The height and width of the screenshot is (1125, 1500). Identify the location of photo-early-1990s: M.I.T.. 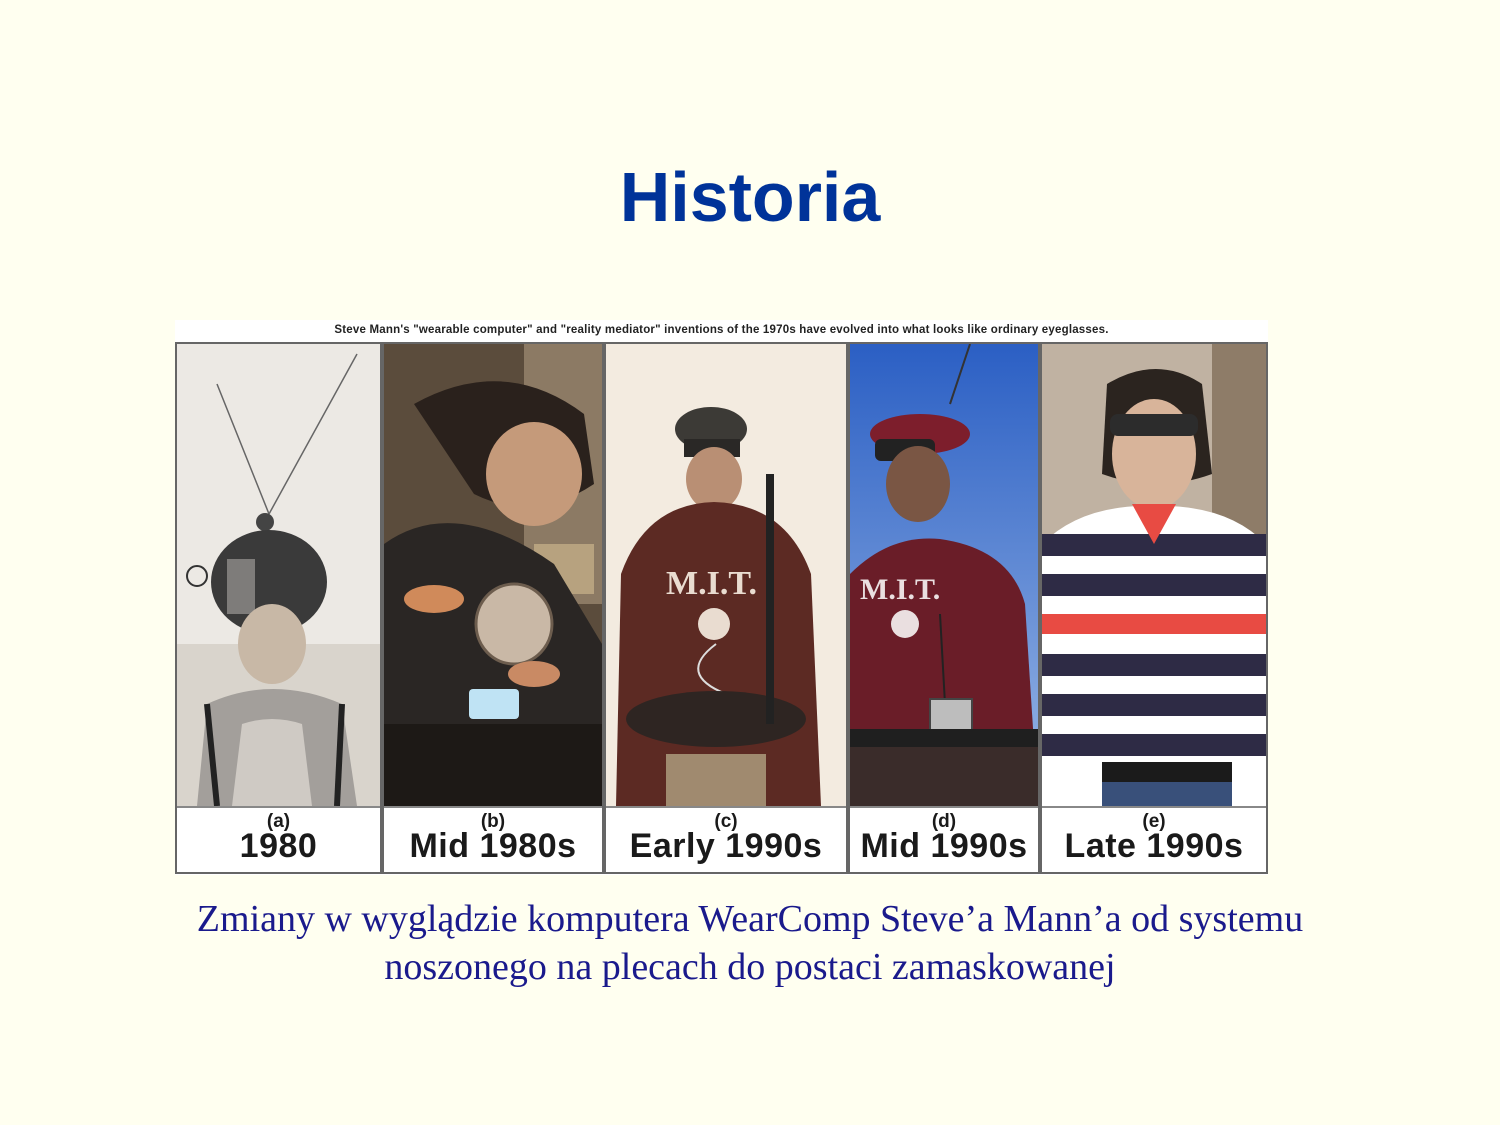
(726, 575).